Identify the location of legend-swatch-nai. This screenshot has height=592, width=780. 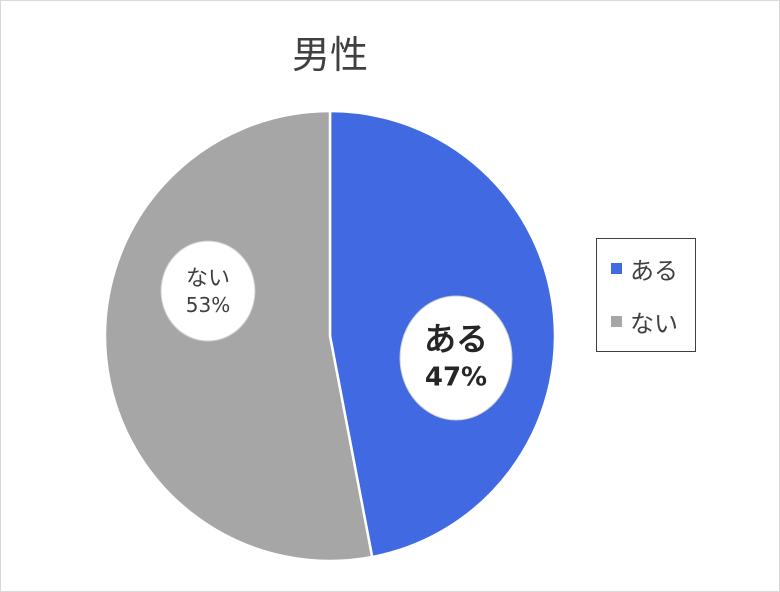
(616, 321).